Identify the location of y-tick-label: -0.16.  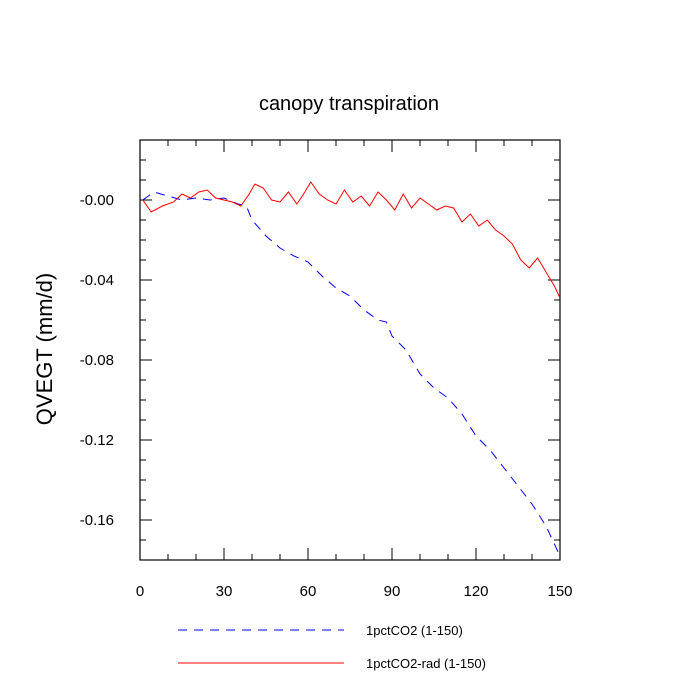
(97, 520).